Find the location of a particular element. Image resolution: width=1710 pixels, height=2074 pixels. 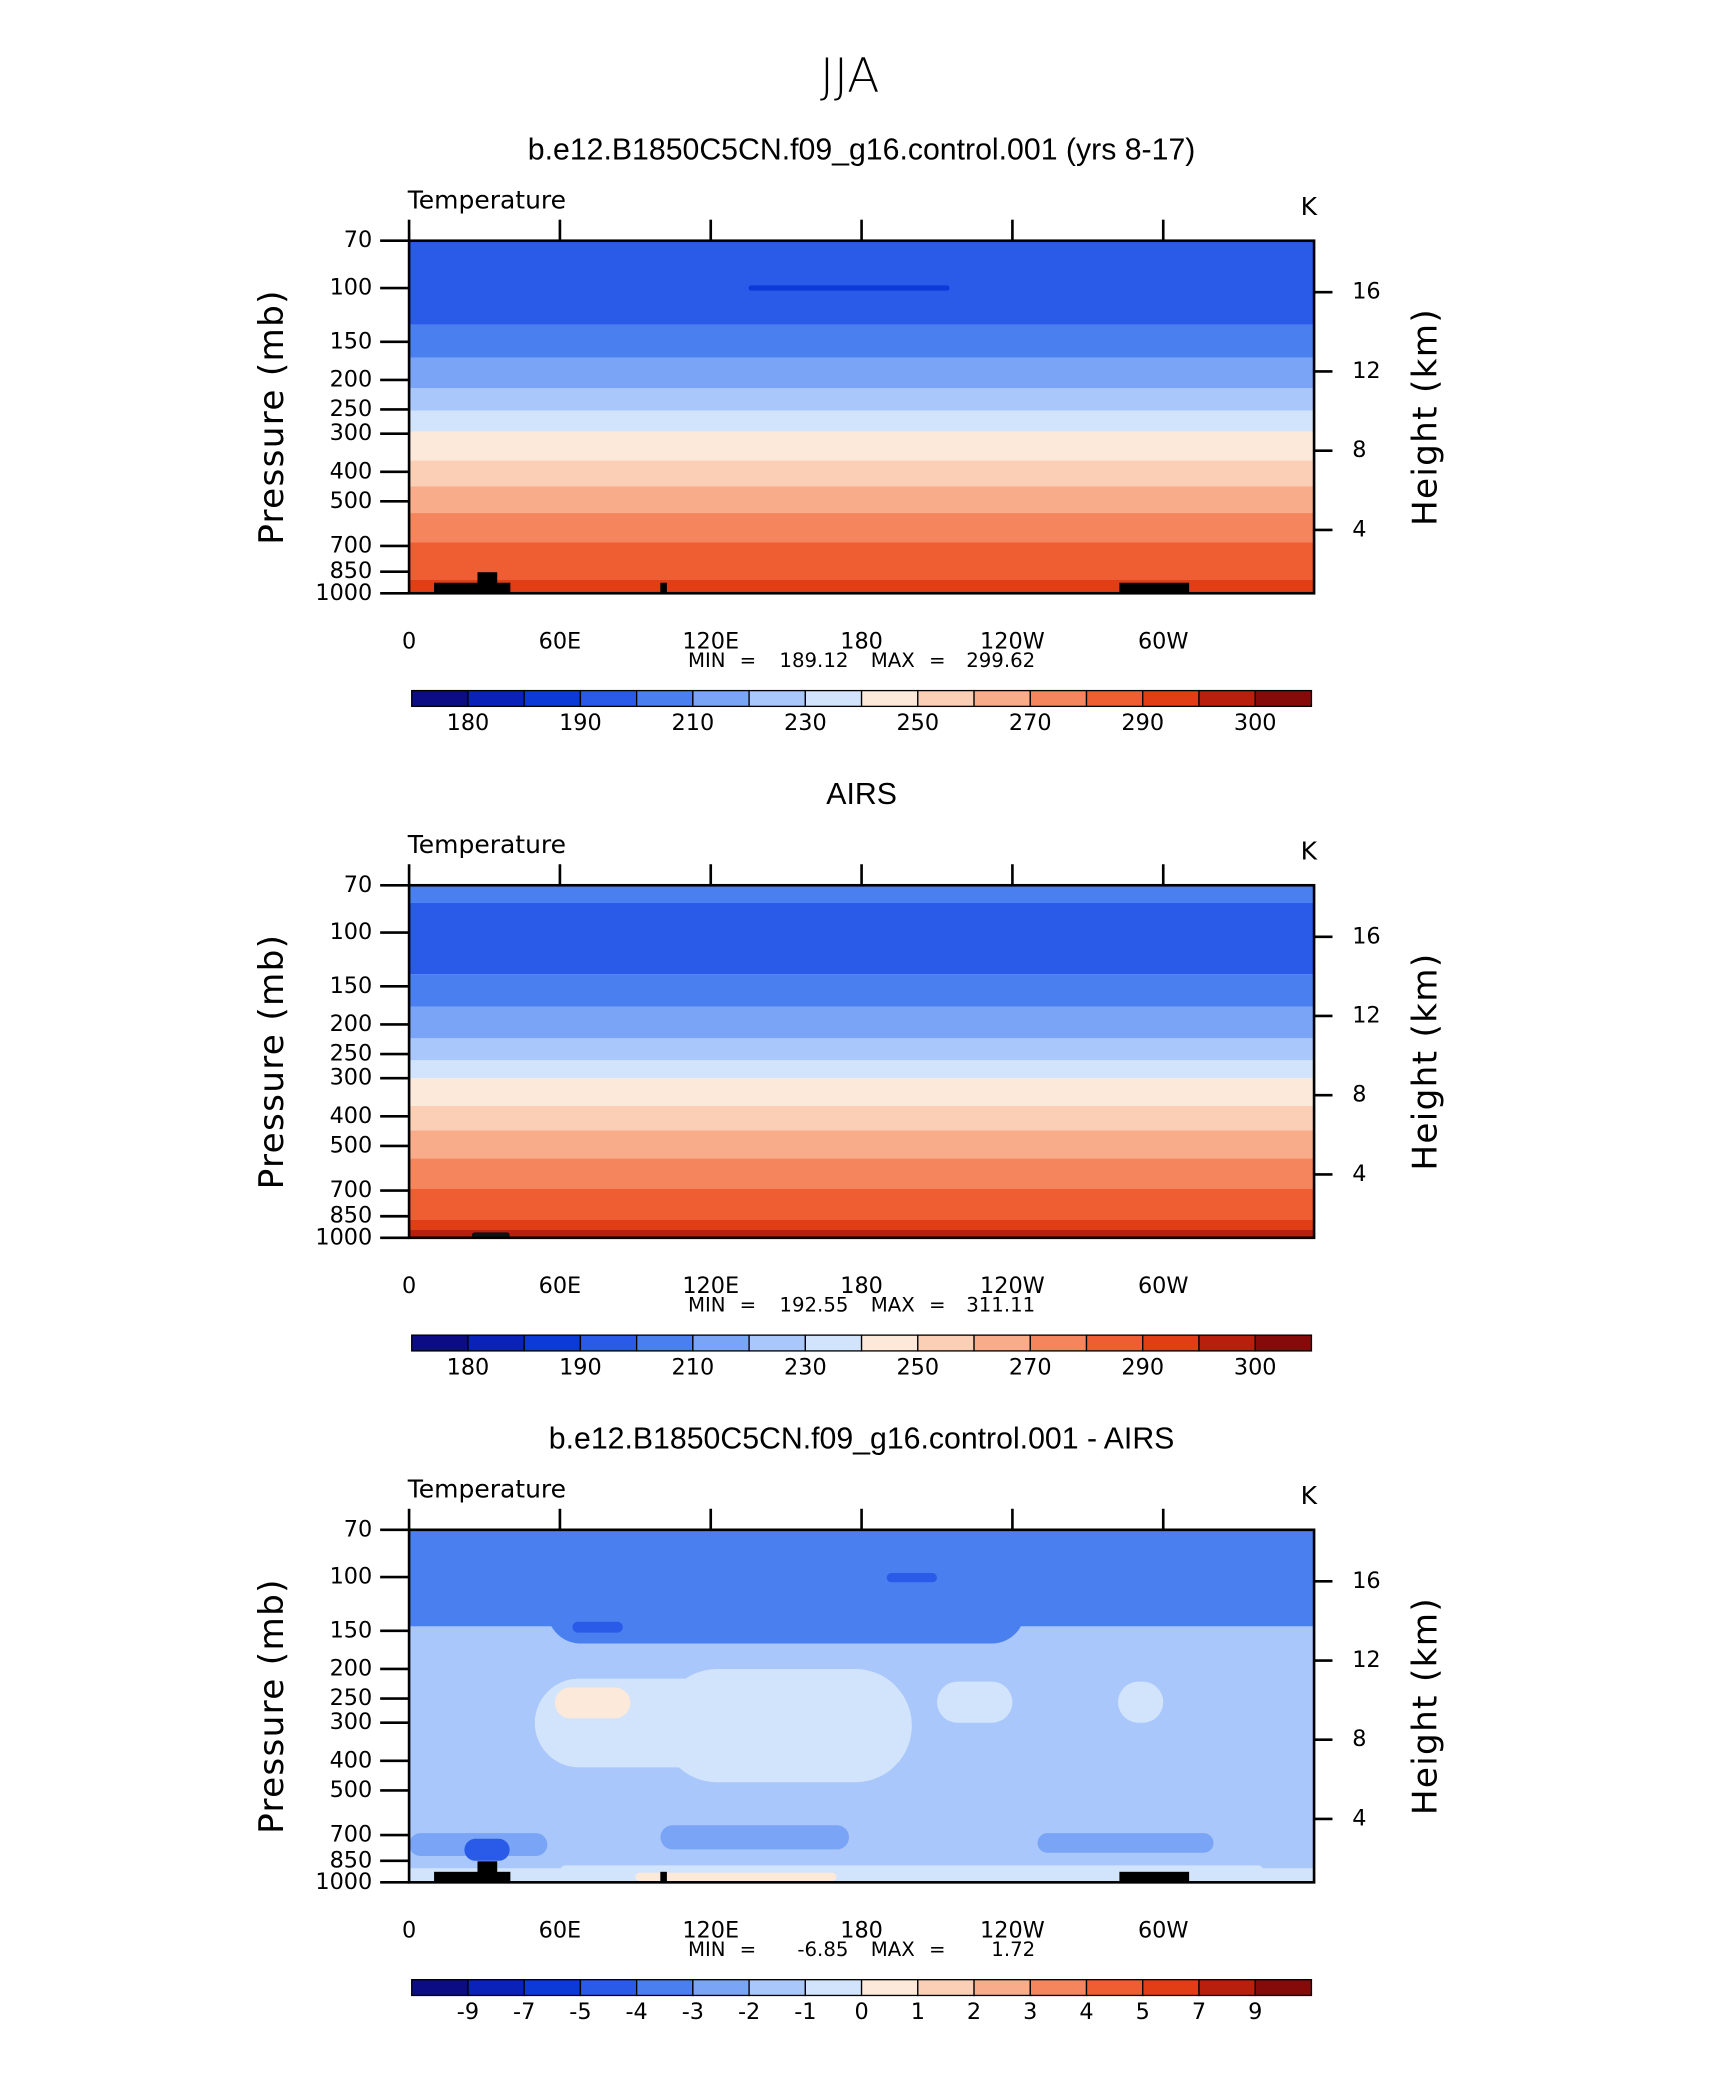

y-tick-label: 850 is located at coordinates (351, 1860).